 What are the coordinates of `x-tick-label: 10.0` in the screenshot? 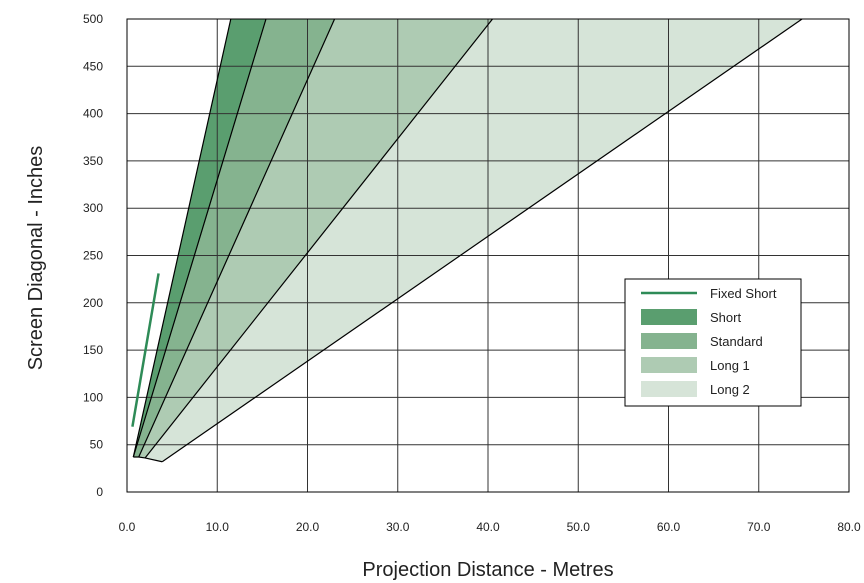 It's located at (218, 527).